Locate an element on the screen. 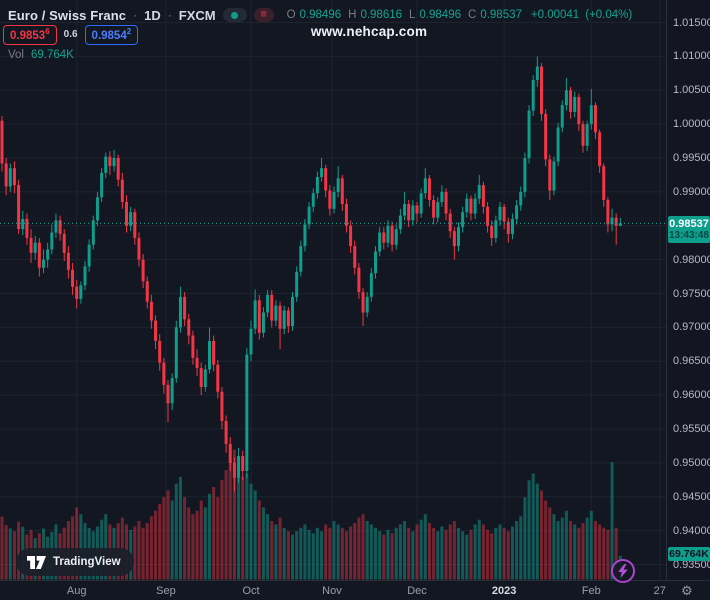 Image resolution: width=710 pixels, height=600 pixels. current-price-badge: 0.98537 13:43:48 is located at coordinates (689, 230).